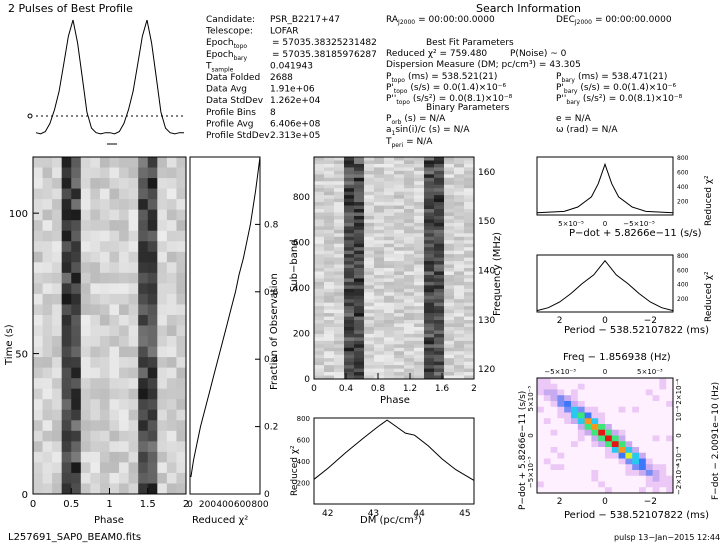 The height and width of the screenshot is (544, 728). Describe the element at coordinates (560, 372) in the screenshot. I see `ppdot-top-tick-label: −5×10⁻³` at that location.